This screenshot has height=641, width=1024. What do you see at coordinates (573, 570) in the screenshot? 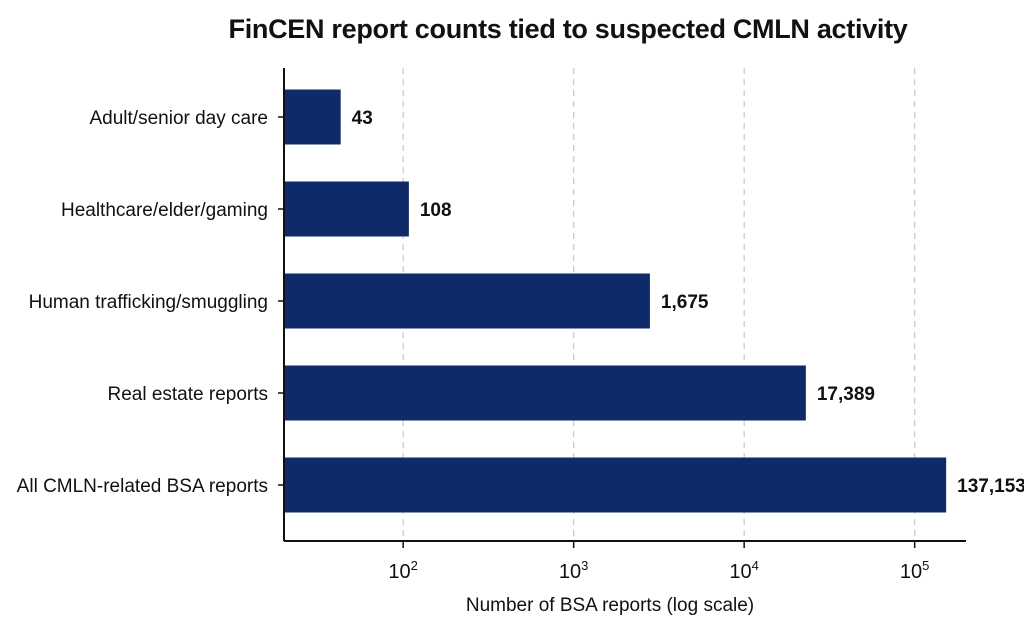
I see `x-tick-label: 10³` at bounding box center [573, 570].